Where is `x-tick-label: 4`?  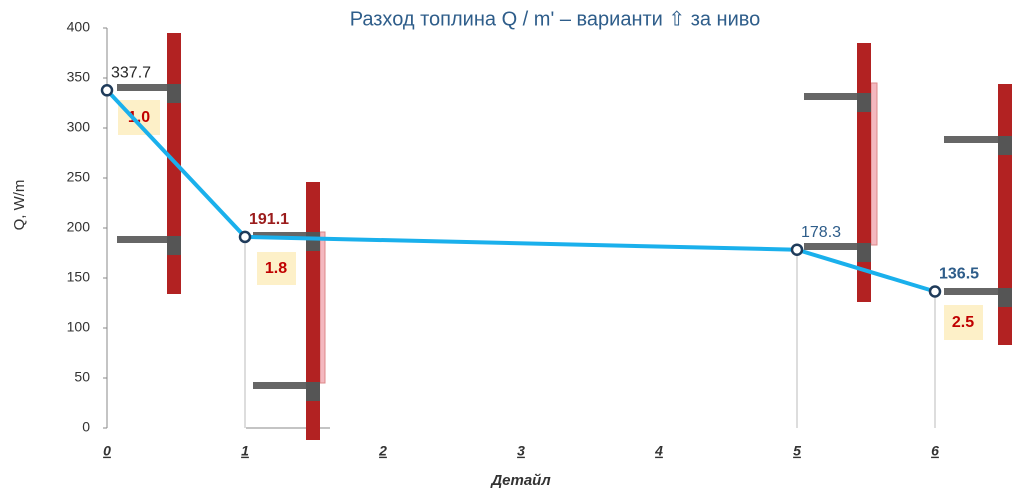 x-tick-label: 4 is located at coordinates (658, 451).